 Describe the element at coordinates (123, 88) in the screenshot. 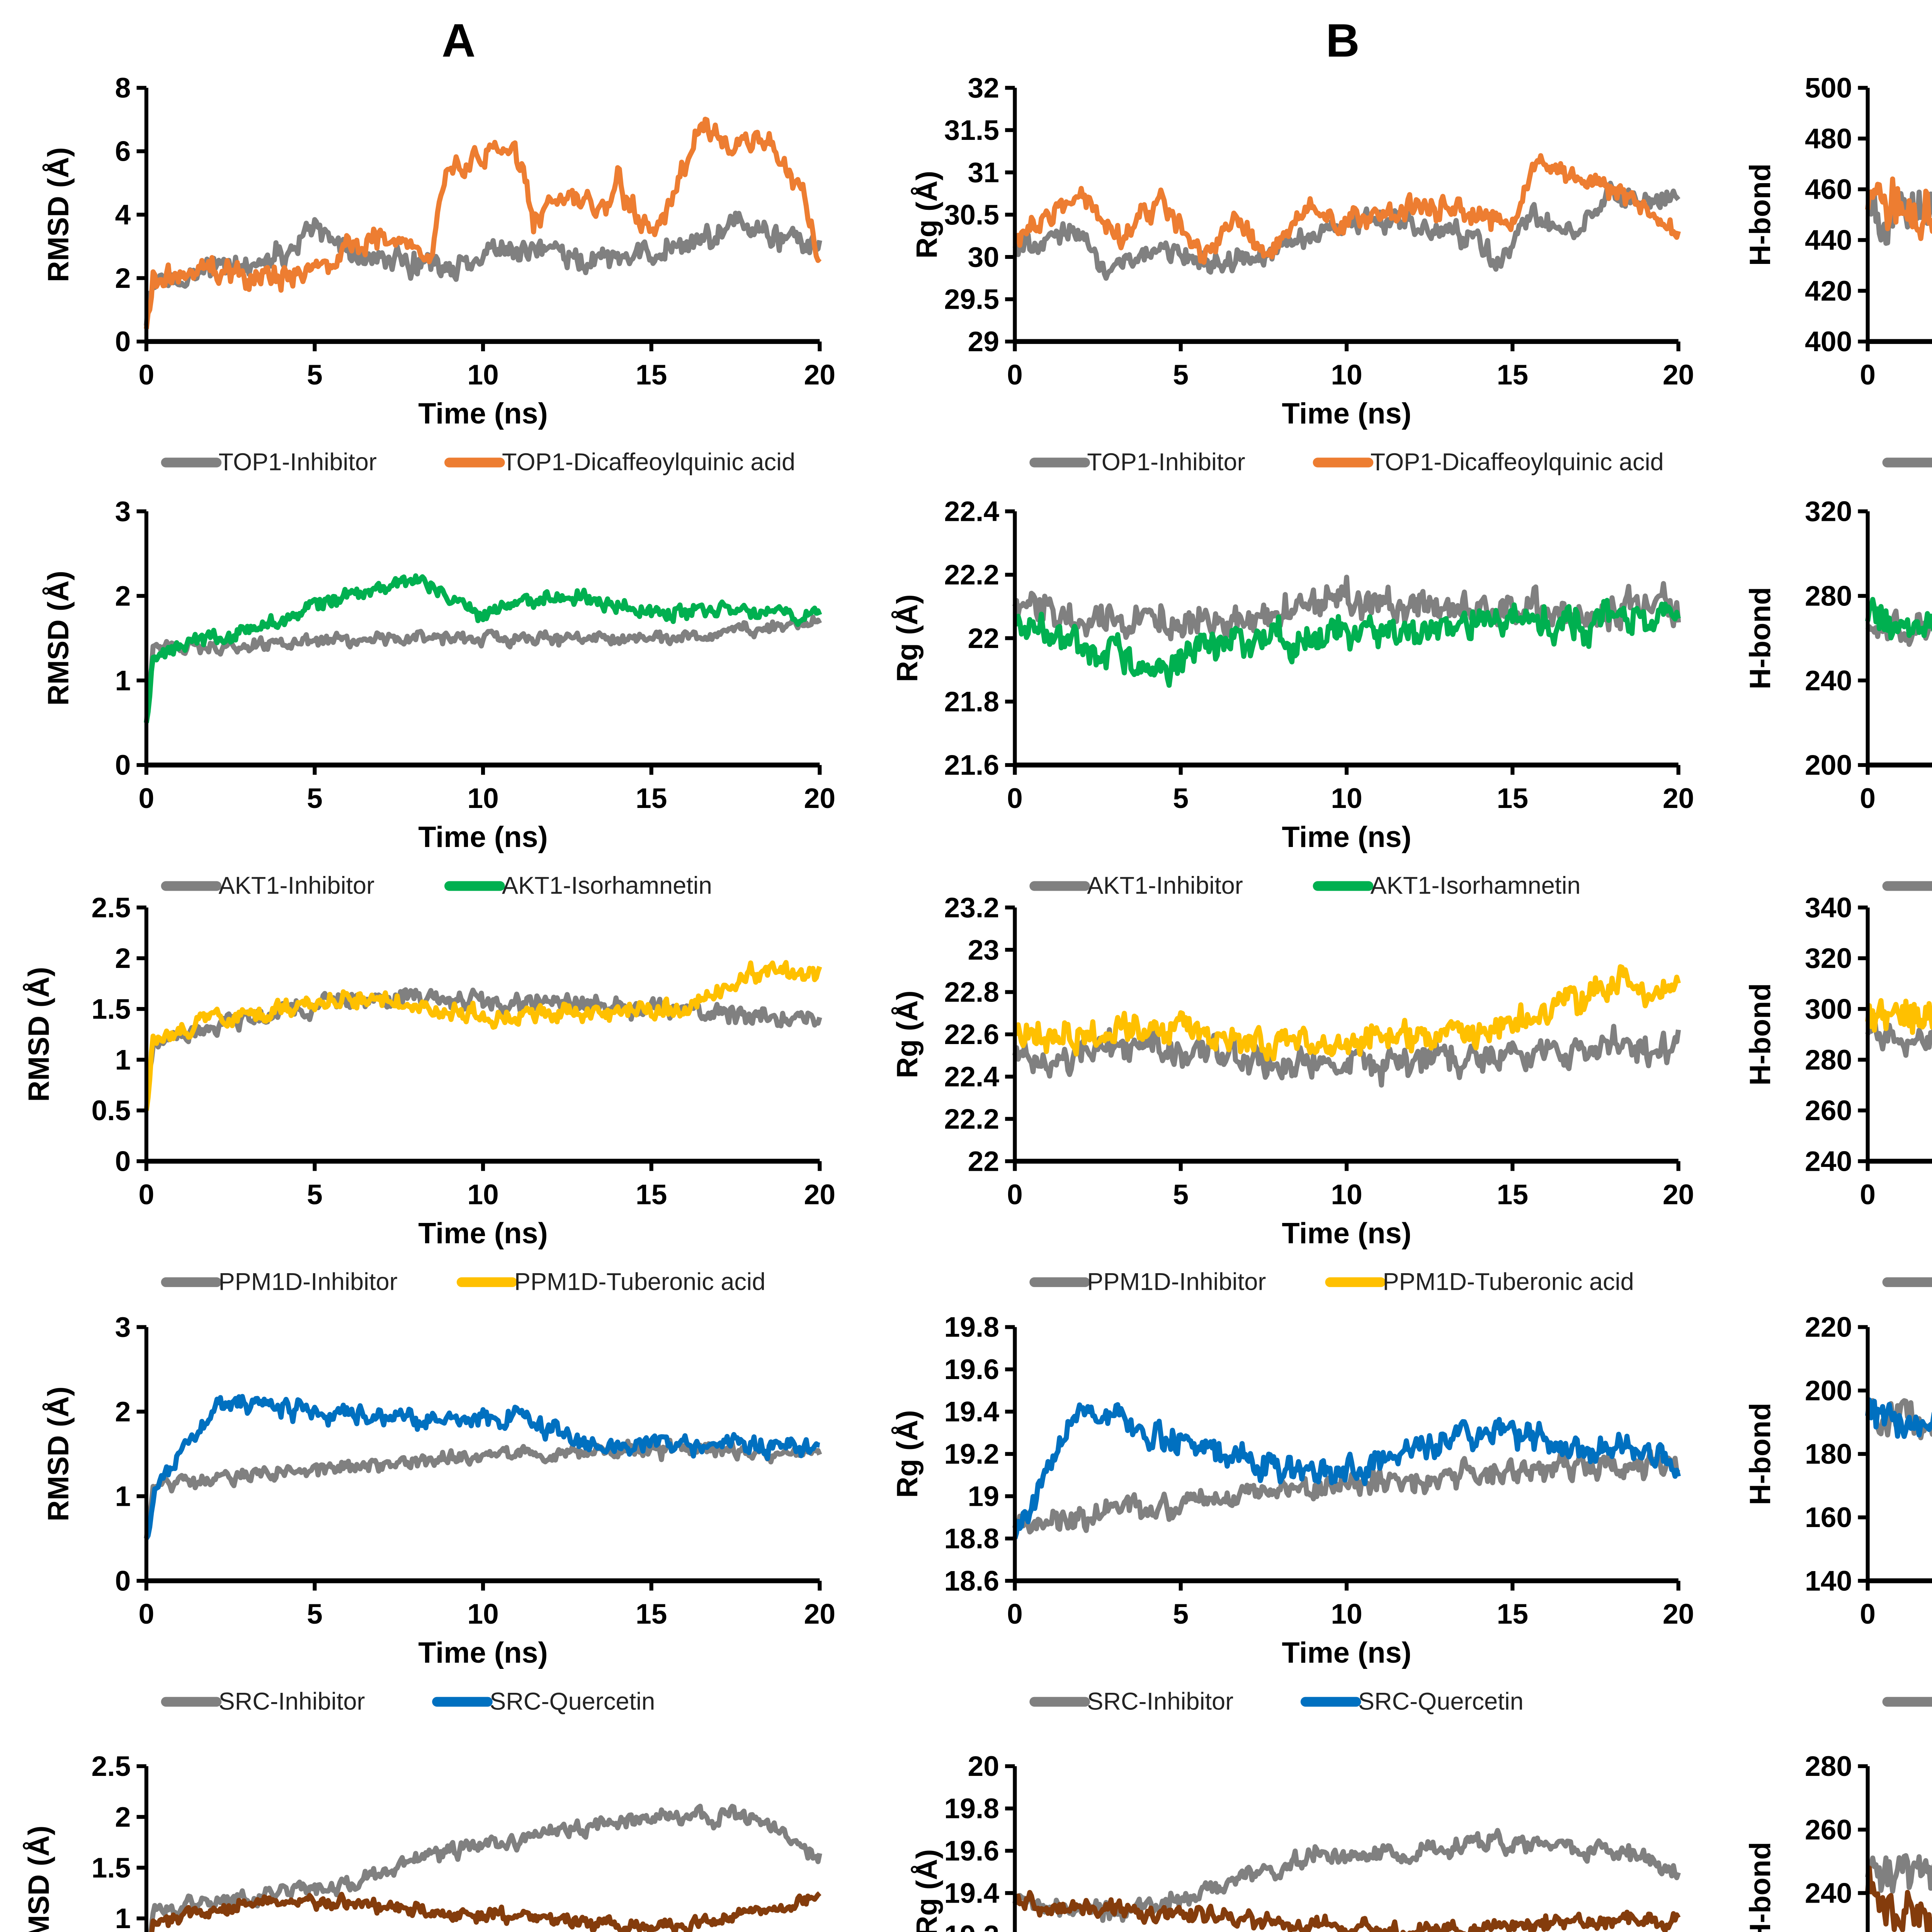

I see `y-tick-label: 8` at that location.